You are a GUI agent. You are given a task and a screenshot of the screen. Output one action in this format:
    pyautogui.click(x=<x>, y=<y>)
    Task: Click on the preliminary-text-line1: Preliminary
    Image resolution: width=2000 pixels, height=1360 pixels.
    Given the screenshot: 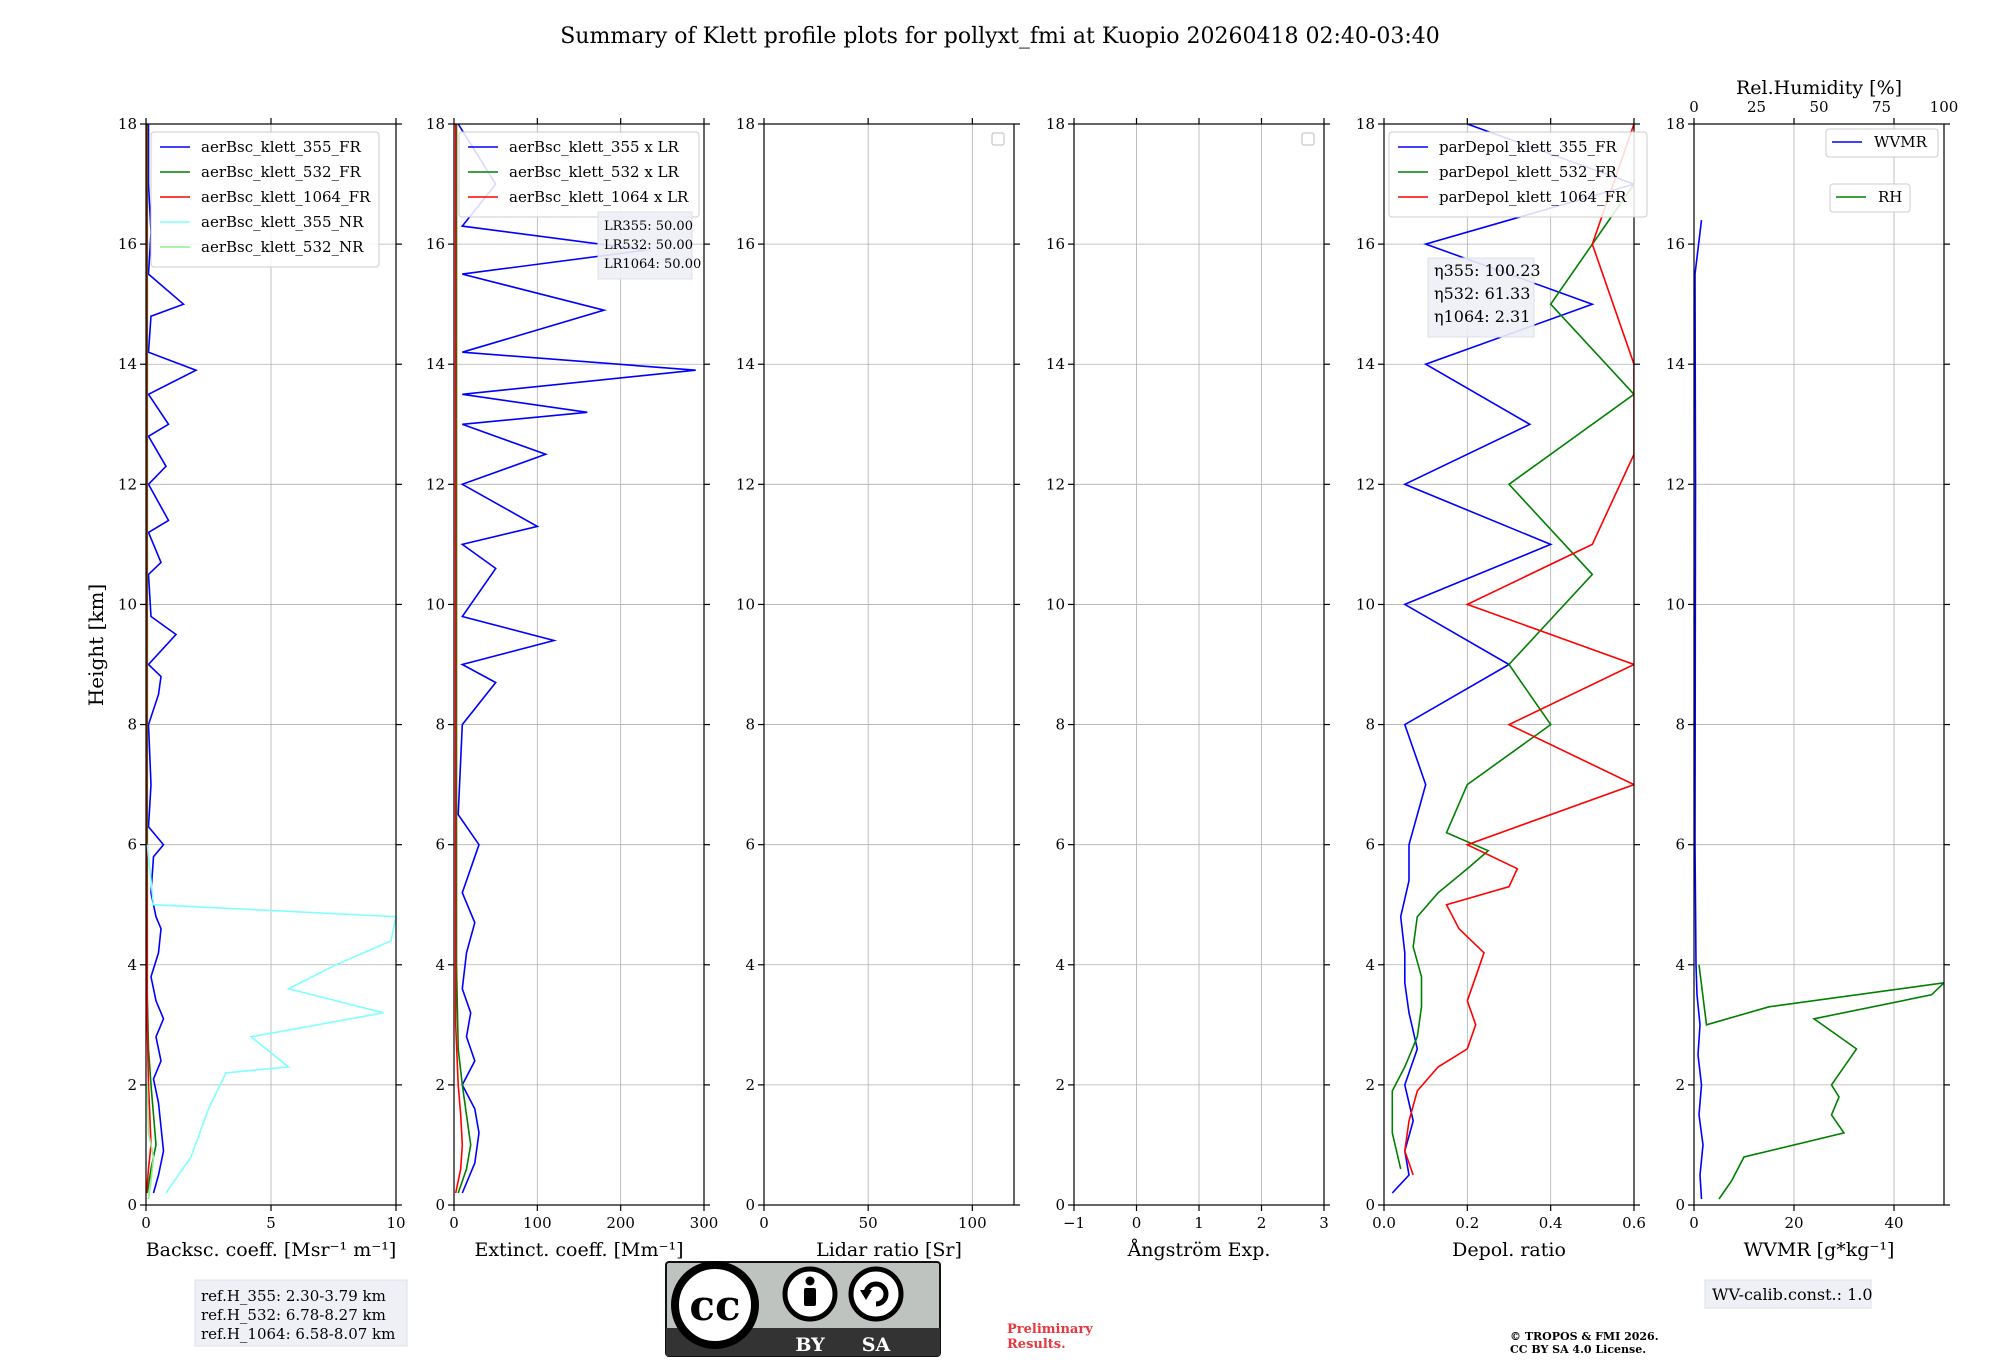 What is the action you would take?
    pyautogui.click(x=1050, y=1329)
    